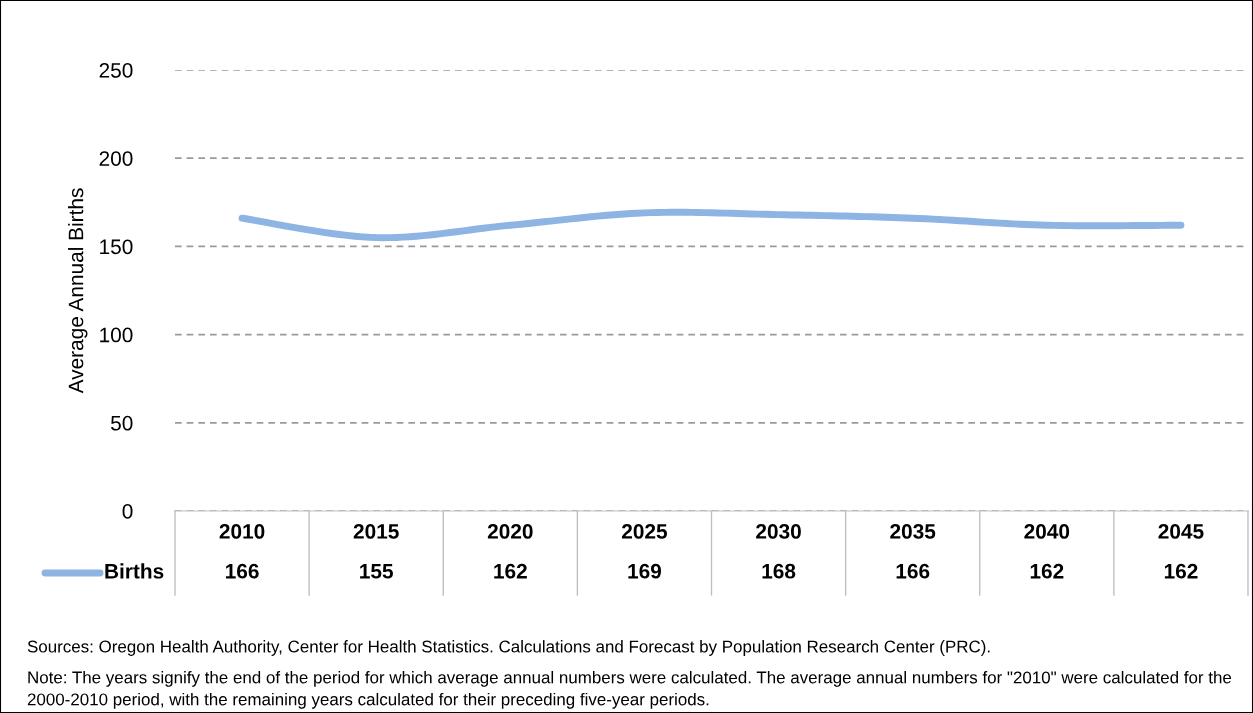 Image resolution: width=1253 pixels, height=713 pixels. I want to click on y-tick-label: 50, so click(122, 423).